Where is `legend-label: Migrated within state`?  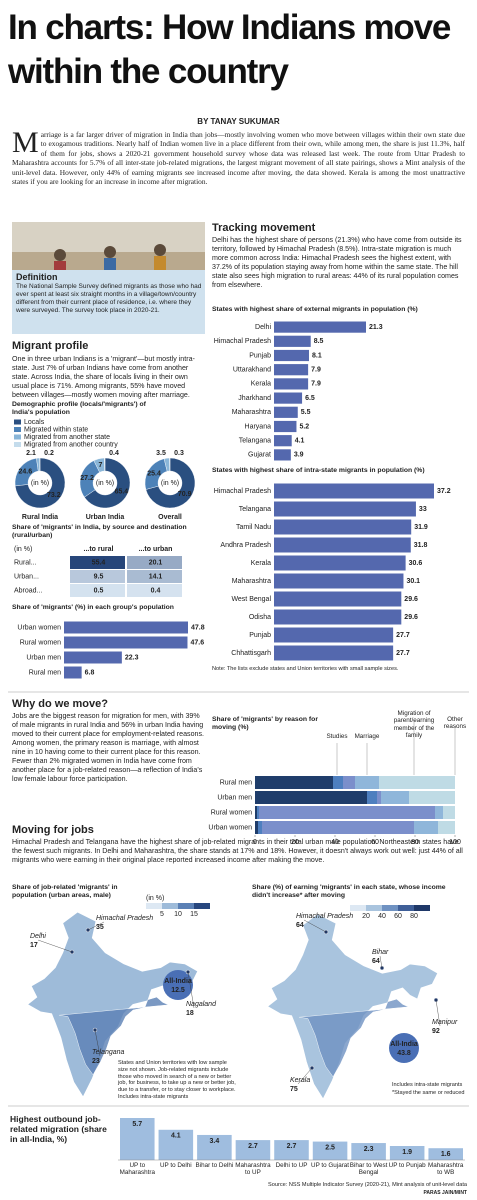
legend-label: Migrated within state is located at coordinates (56, 429).